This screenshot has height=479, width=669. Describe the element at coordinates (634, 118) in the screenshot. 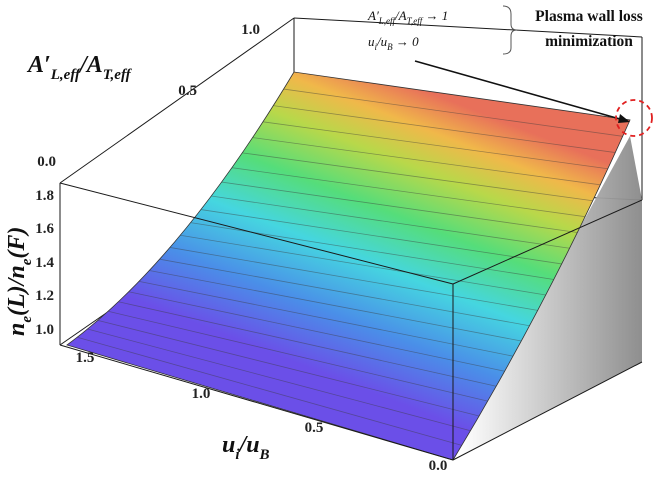

I see `highlight-circle` at that location.